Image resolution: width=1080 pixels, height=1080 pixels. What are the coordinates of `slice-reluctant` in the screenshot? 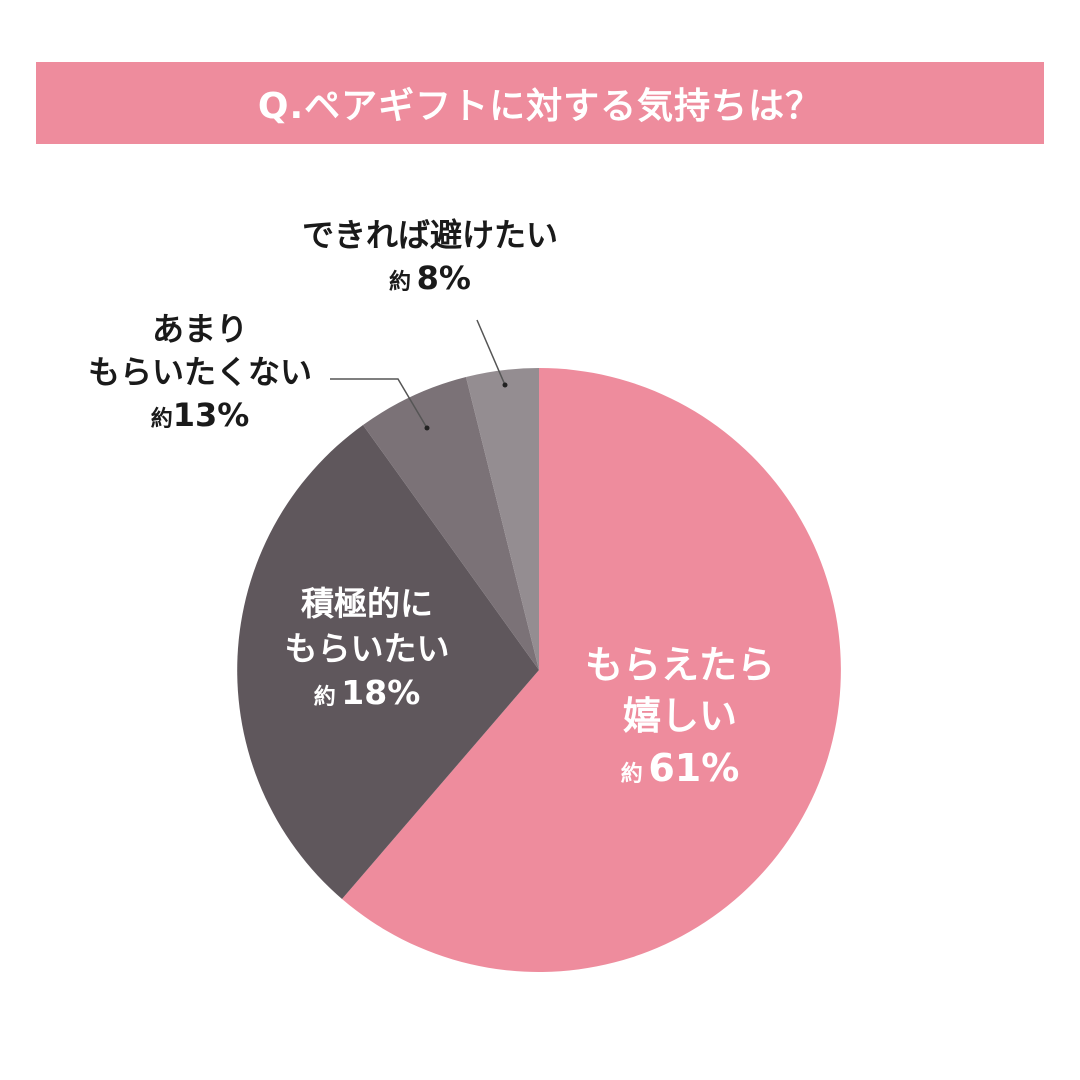 It's located at (451, 523).